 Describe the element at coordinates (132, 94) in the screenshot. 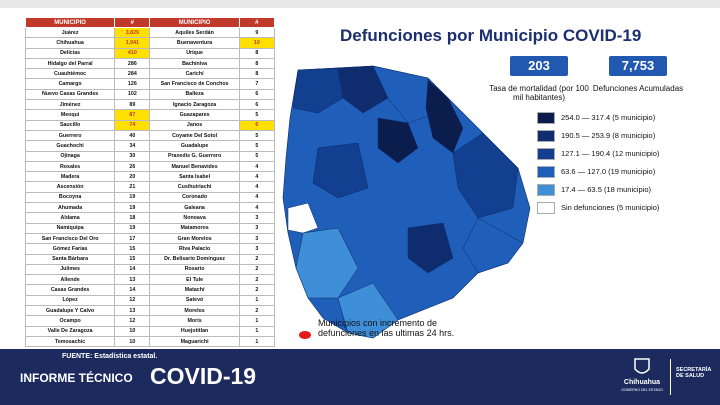

I see `cell: 102` at that location.